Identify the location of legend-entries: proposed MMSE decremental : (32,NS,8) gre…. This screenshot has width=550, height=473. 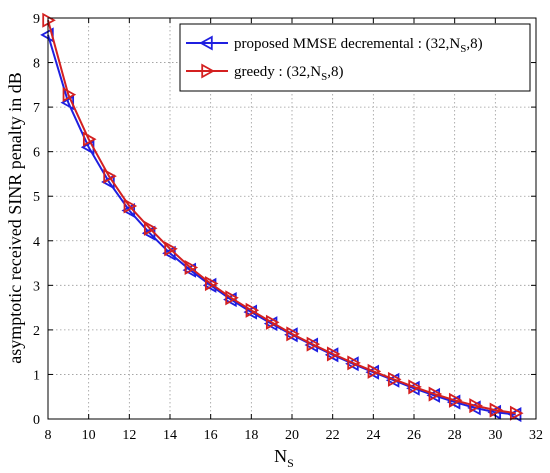
(334, 59).